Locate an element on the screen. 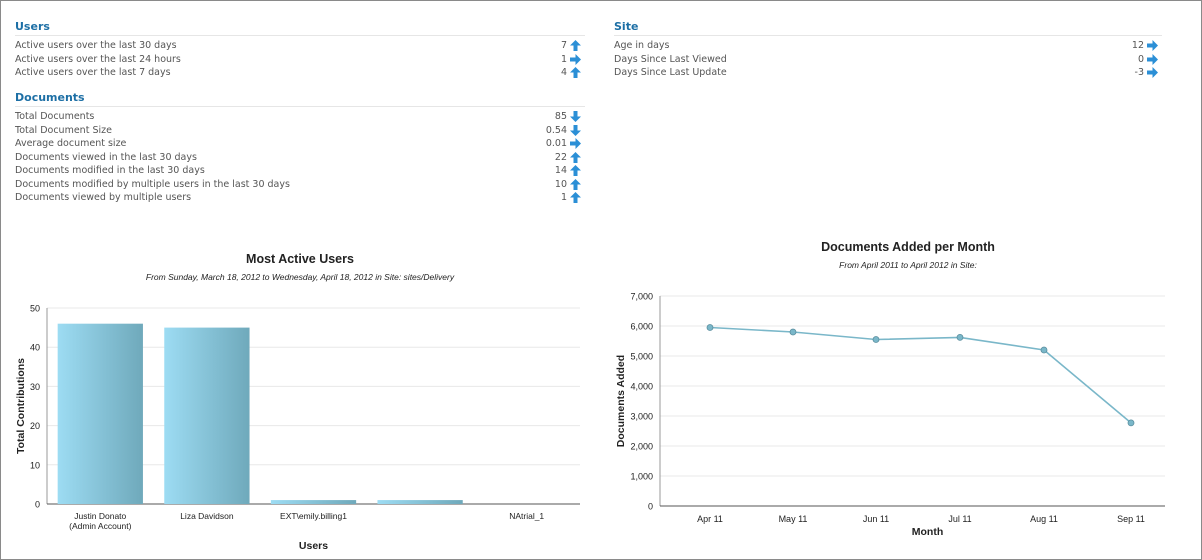  stat-row: Active users over the last 30 days 7 is located at coordinates (300, 46).